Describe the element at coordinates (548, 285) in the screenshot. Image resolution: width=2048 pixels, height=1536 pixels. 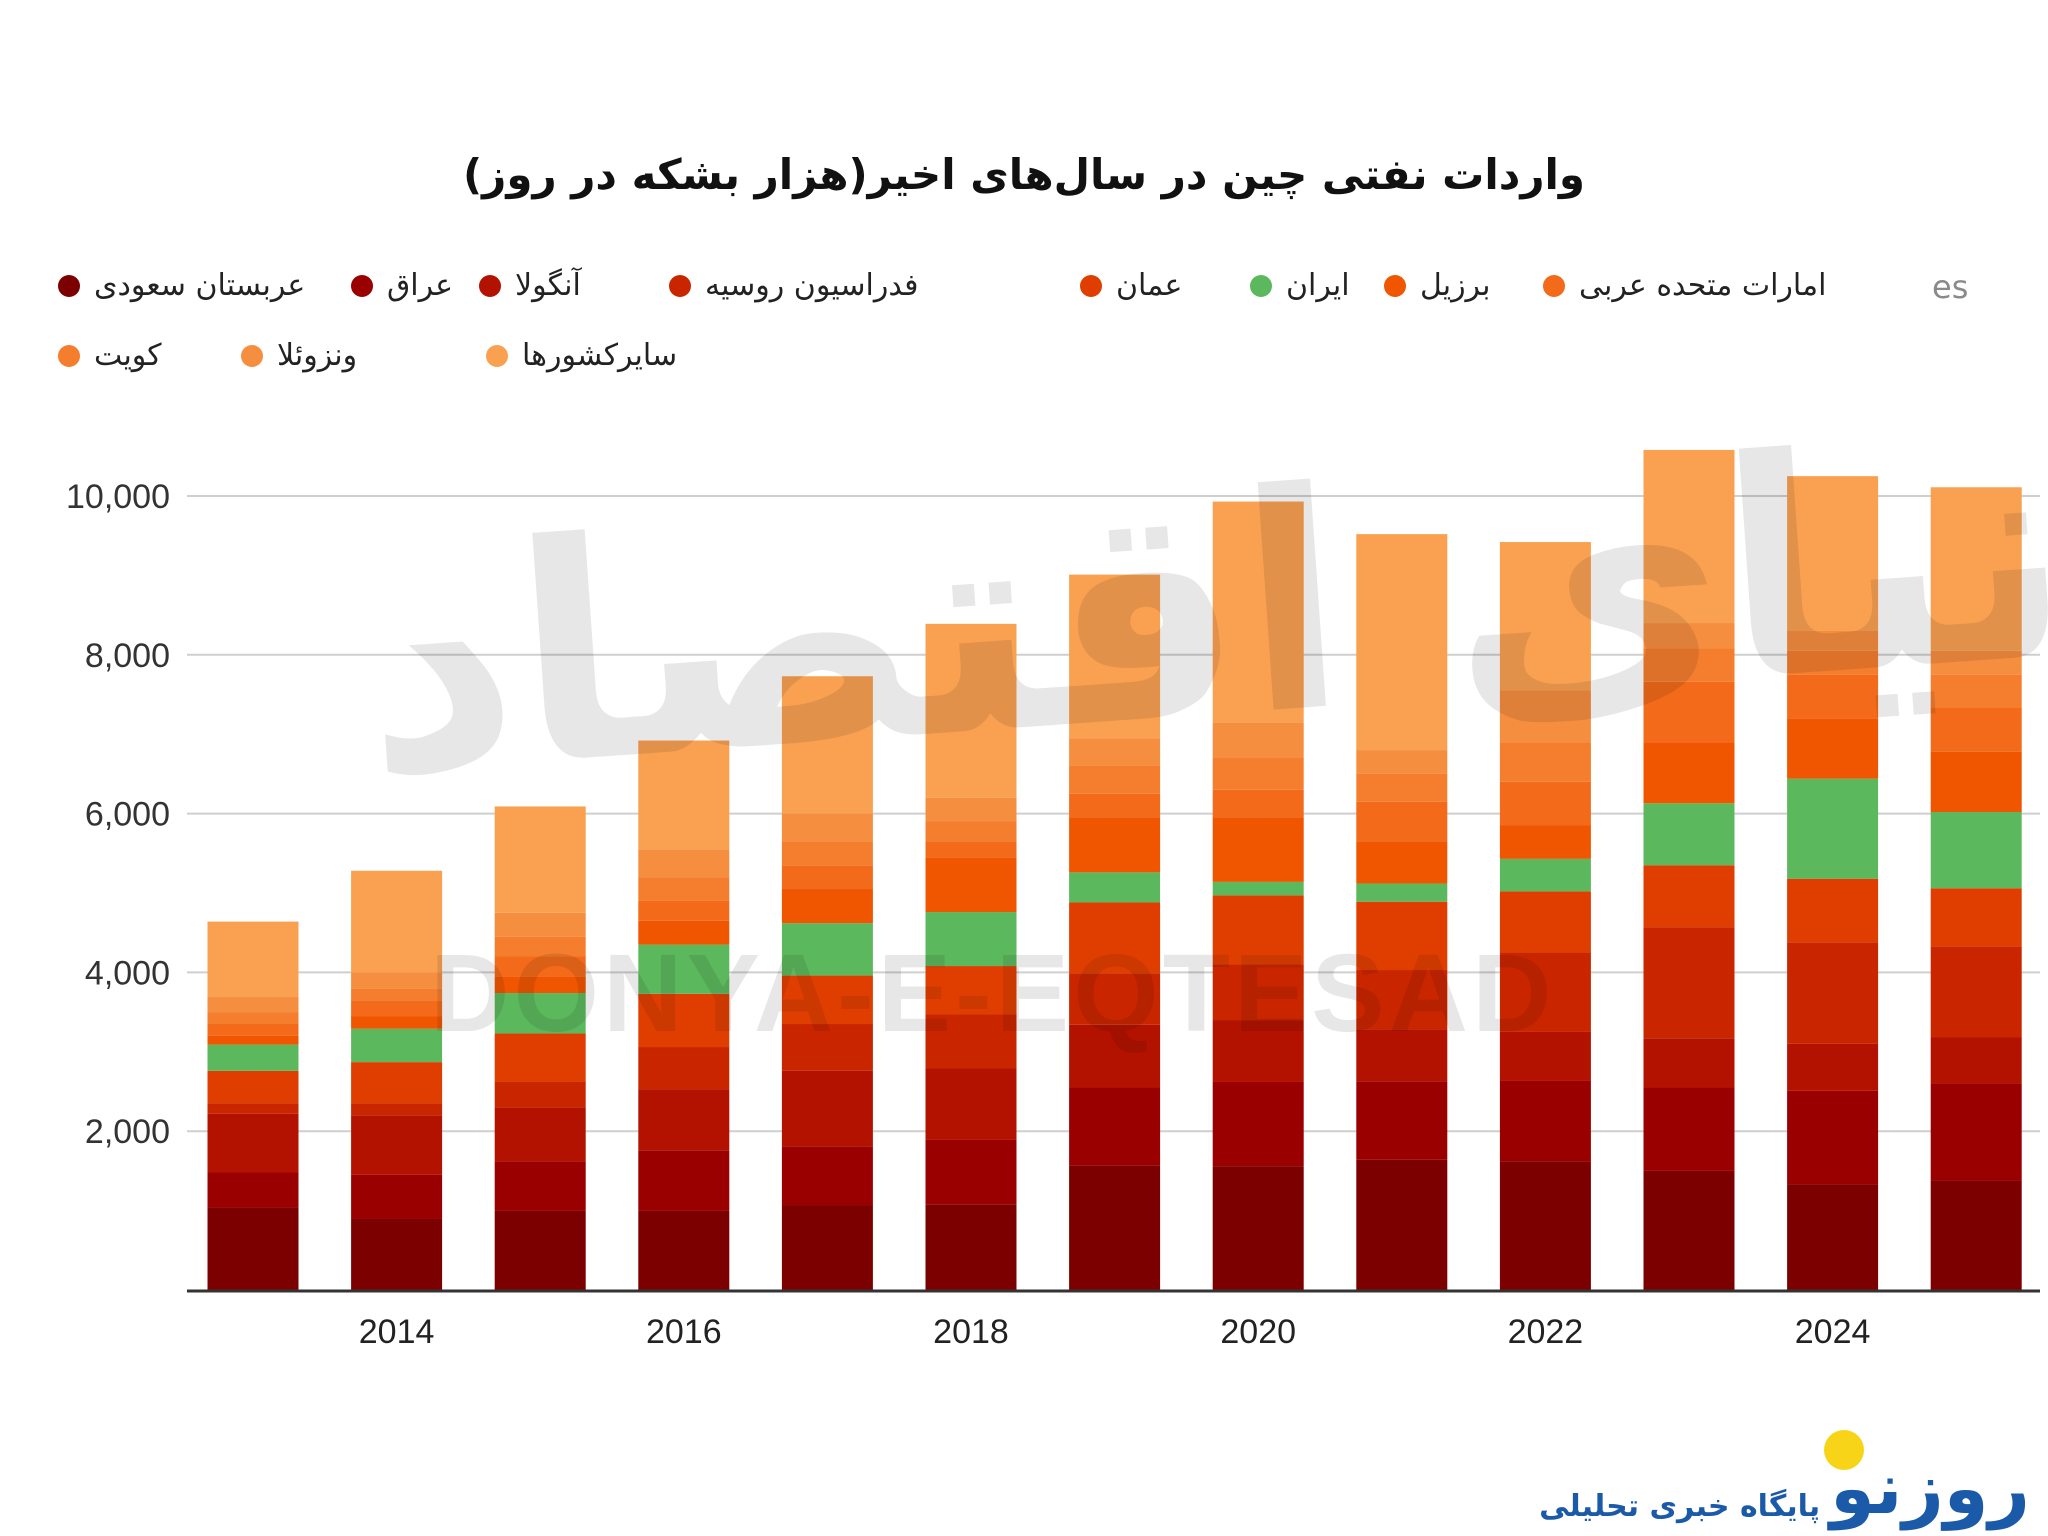
I see `legend-label: آنگولا` at that location.